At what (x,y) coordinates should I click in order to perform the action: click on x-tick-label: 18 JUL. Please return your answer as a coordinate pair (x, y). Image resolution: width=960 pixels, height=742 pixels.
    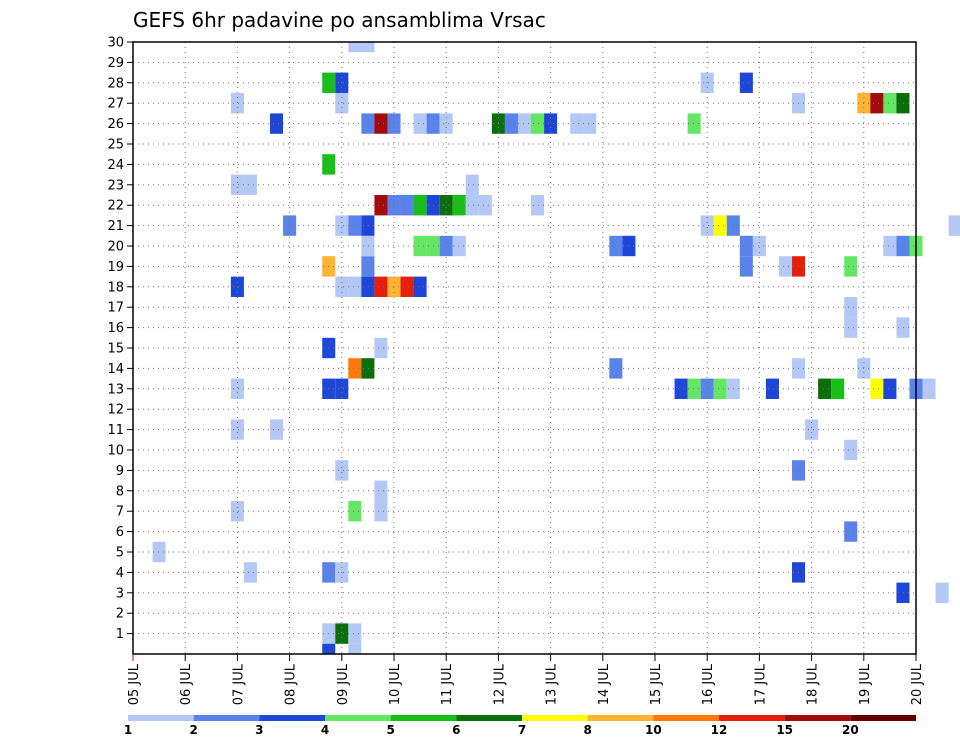
    Looking at the image, I should click on (813, 684).